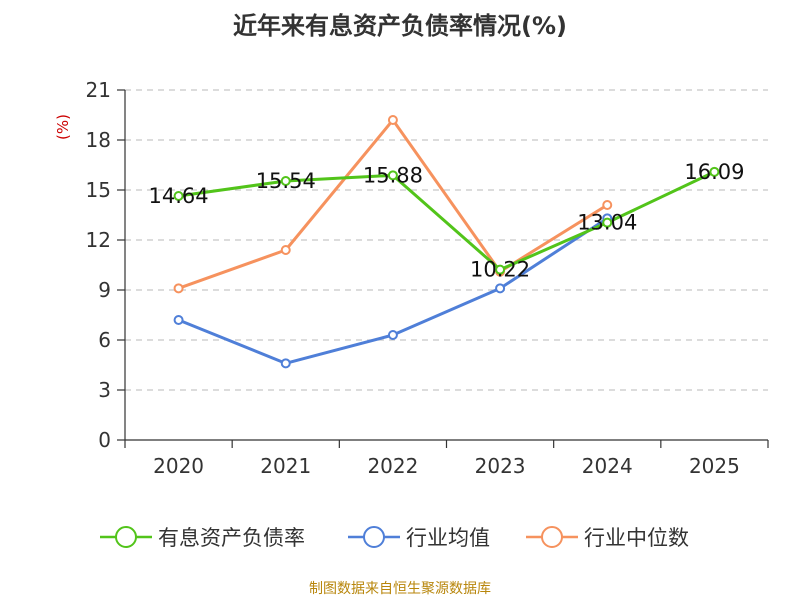 The width and height of the screenshot is (800, 600). I want to click on y-tick-label: 15, so click(98, 190).